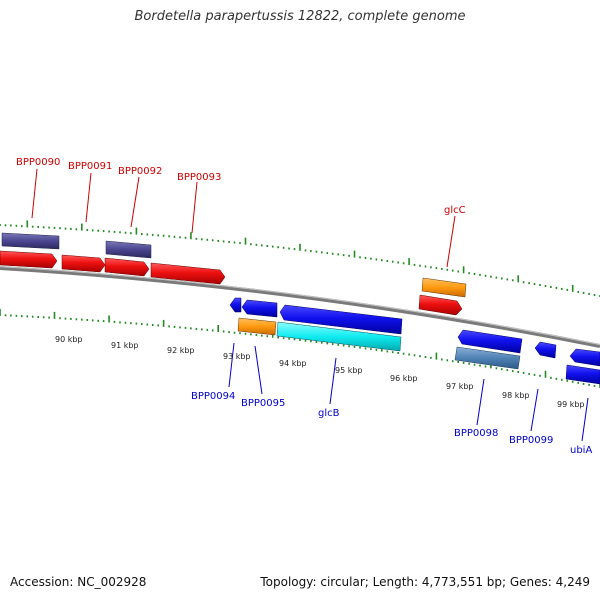 This screenshot has height=600, width=600. I want to click on gene-label-bpp0094: BPP0094, so click(213, 396).